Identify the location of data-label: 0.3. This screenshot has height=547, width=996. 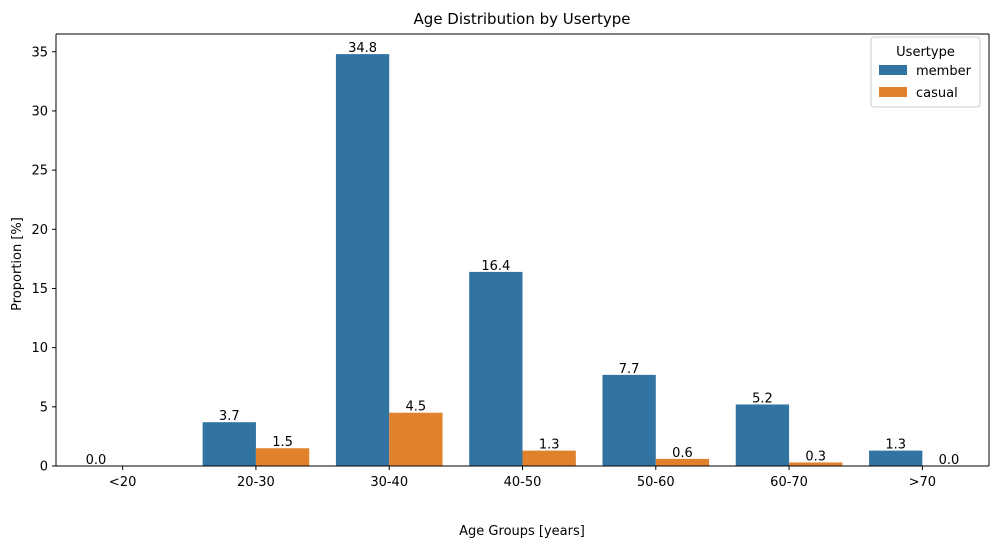
(815, 456).